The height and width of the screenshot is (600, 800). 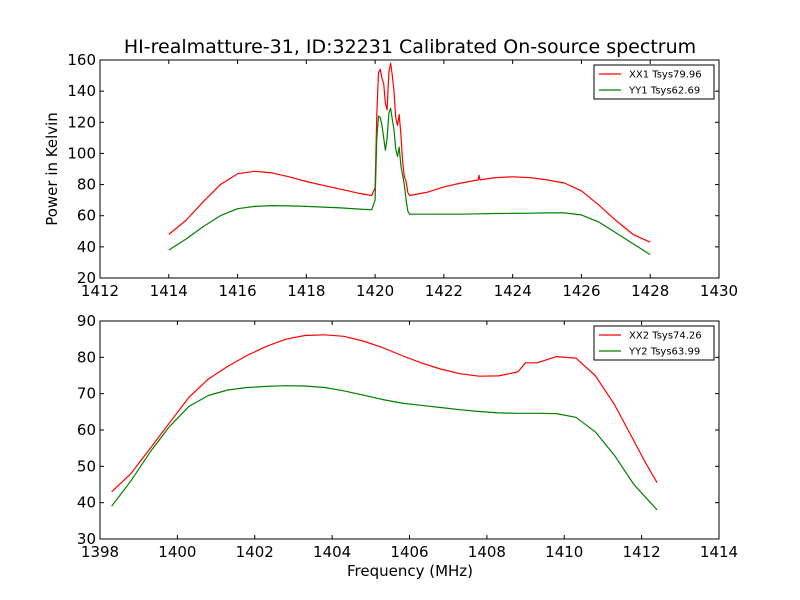 What do you see at coordinates (81, 153) in the screenshot?
I see `y-tick-label: 100` at bounding box center [81, 153].